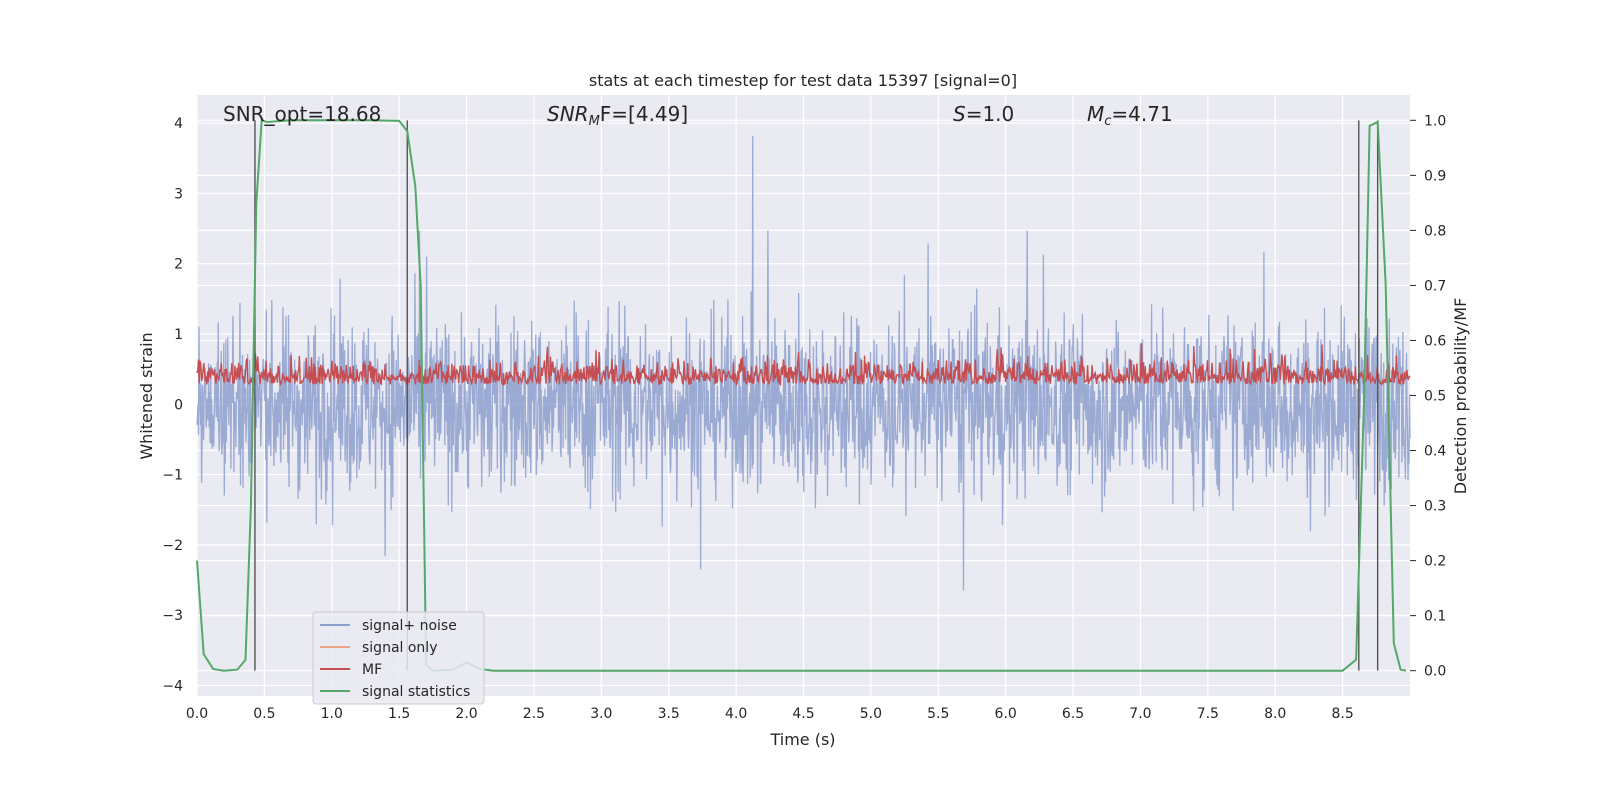  Describe the element at coordinates (1095, 114) in the screenshot. I see `annotation-mc-base: M` at that location.